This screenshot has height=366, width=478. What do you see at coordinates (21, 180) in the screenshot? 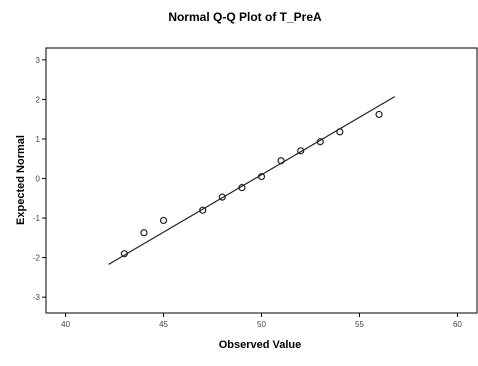
I see `y-axis-label: Expected Normal` at bounding box center [21, 180].